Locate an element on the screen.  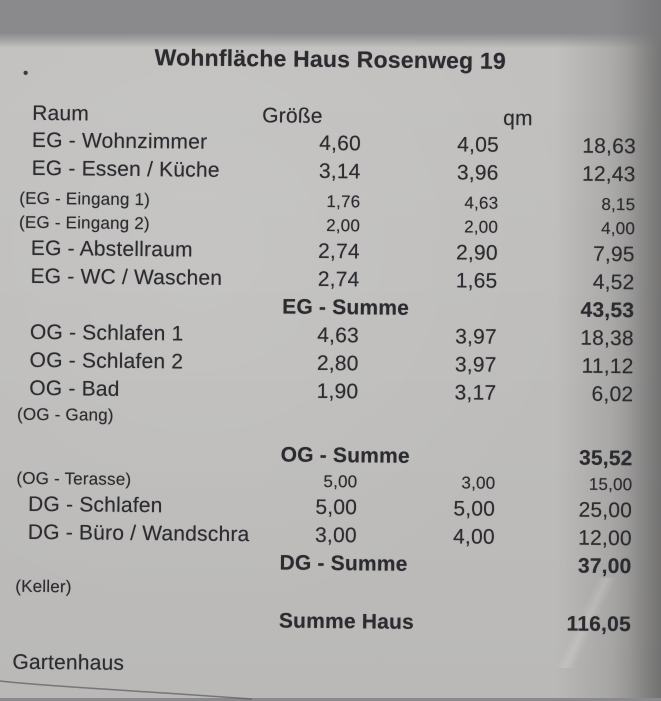
width-value: 3,00 is located at coordinates (336, 535).